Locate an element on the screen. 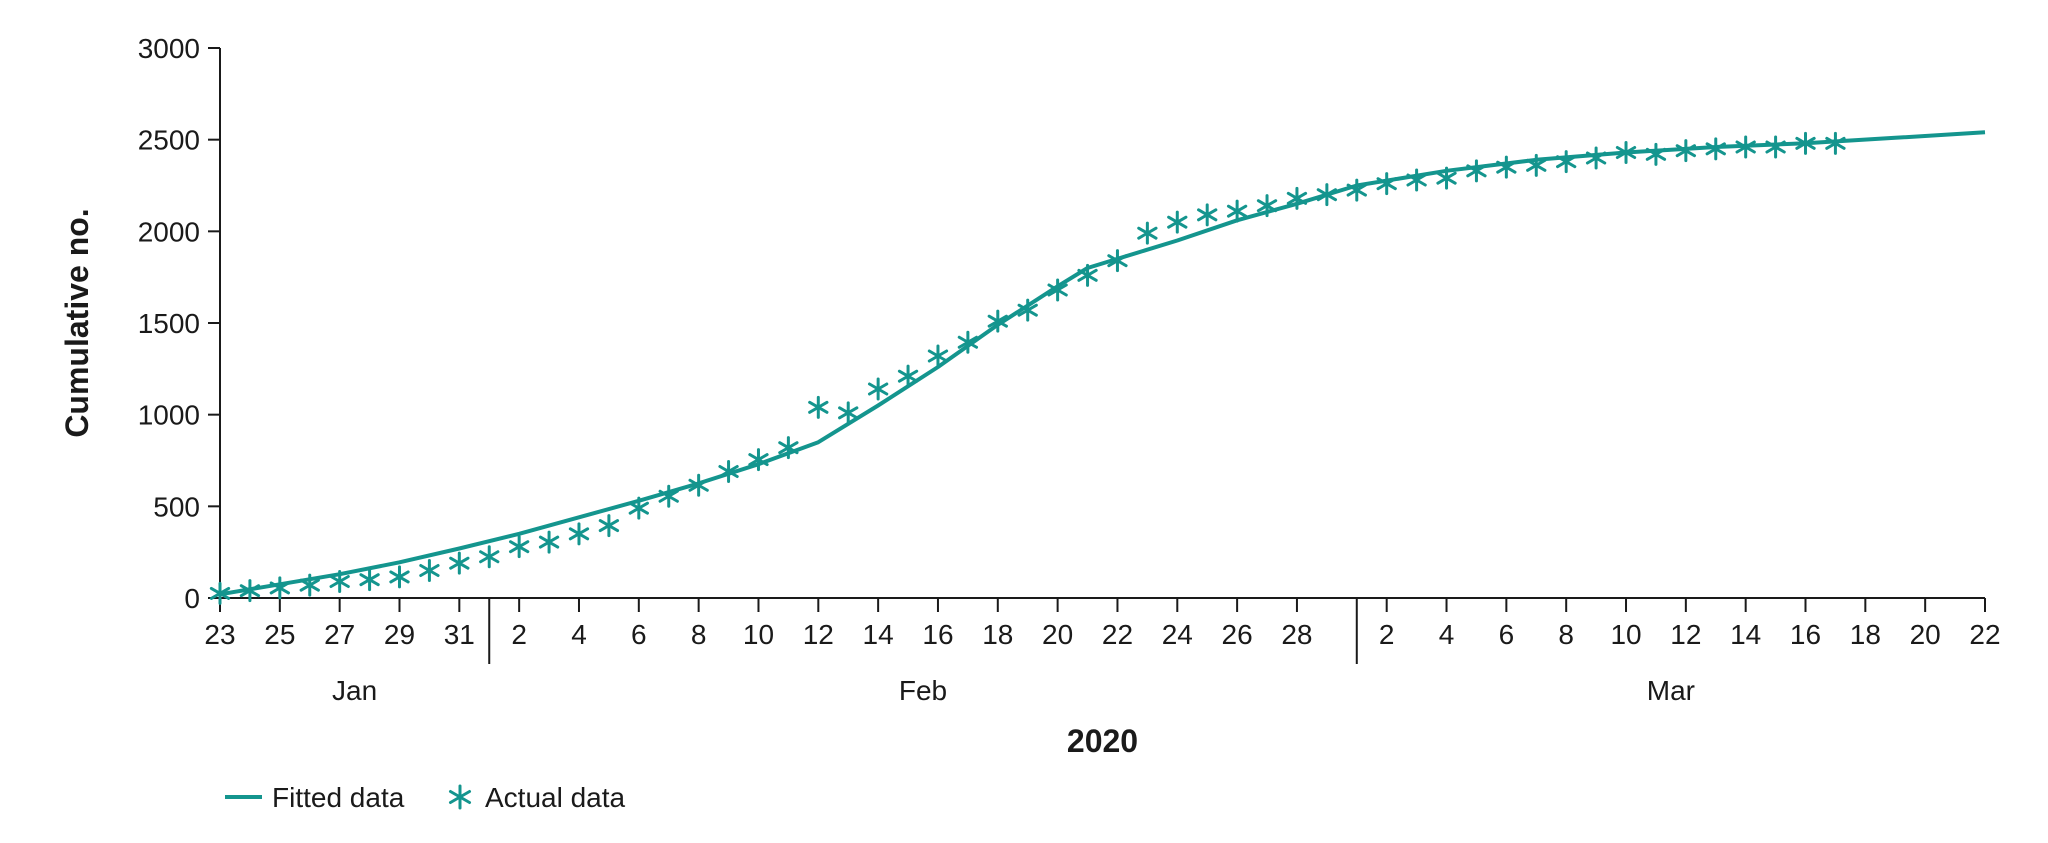 The height and width of the screenshot is (843, 2048). y-tick-label: 0 is located at coordinates (192, 598).